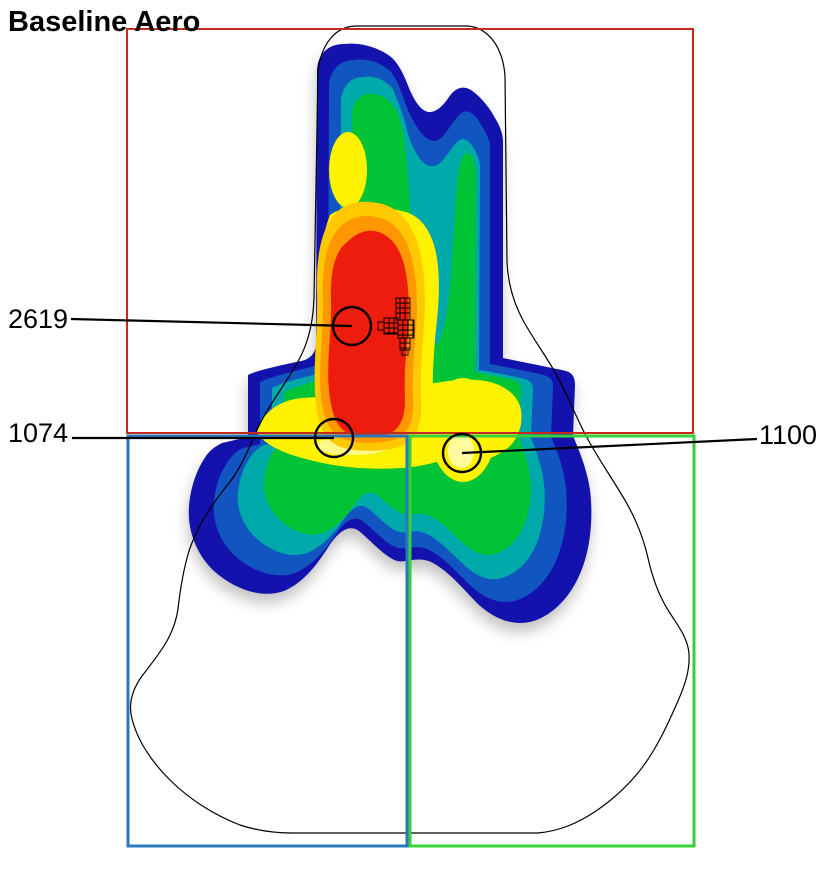  I want to click on value-label-1100: 1100, so click(788, 435).